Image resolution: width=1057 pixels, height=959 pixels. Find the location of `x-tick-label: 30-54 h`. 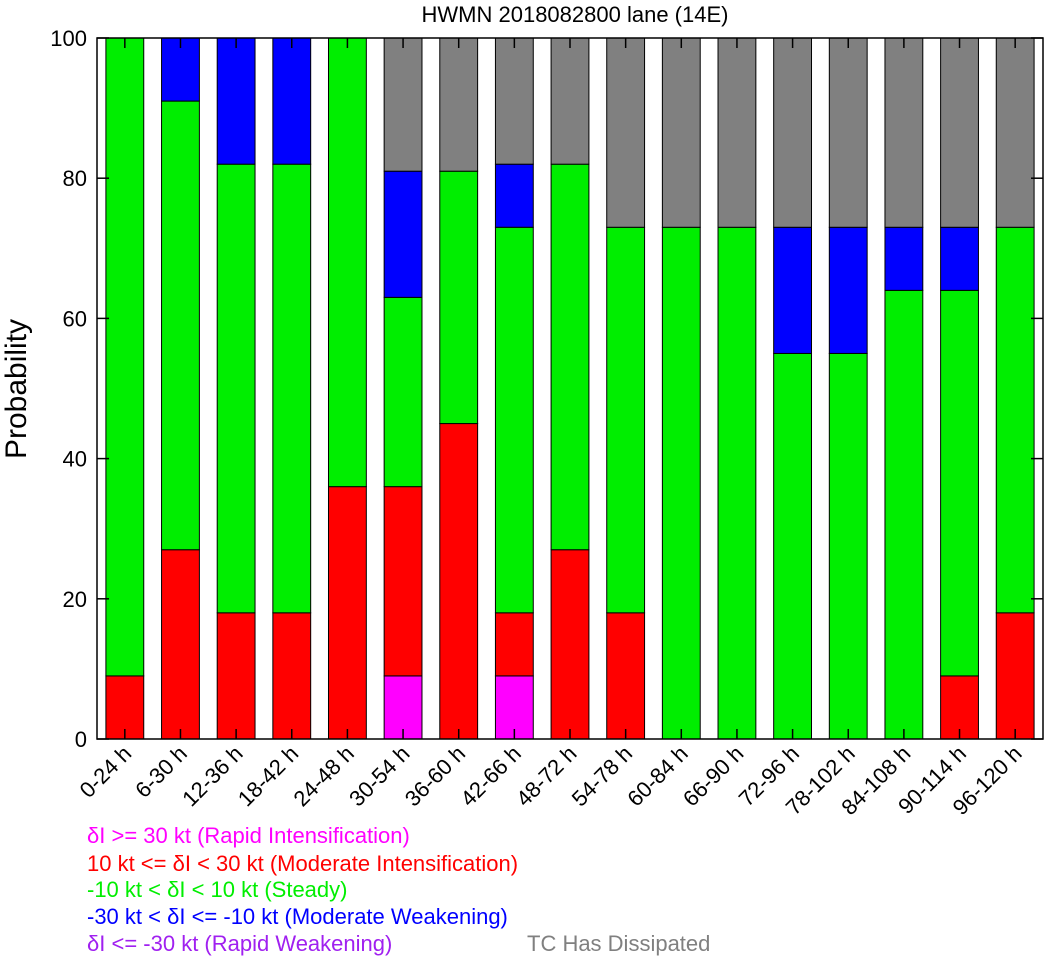

x-tick-label: 30-54 h is located at coordinates (379, 776).